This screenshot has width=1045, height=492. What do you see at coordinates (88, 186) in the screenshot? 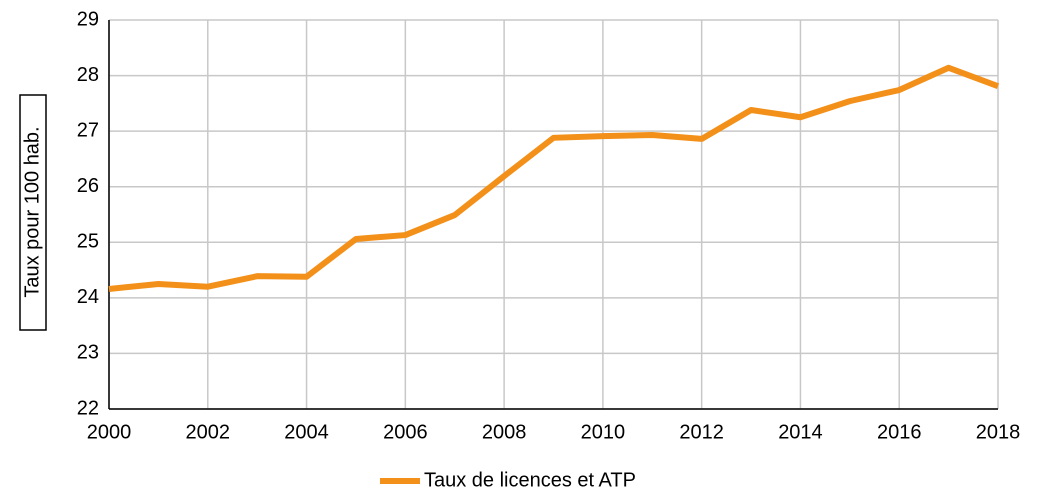
I see `y-tick-label: 26` at bounding box center [88, 186].